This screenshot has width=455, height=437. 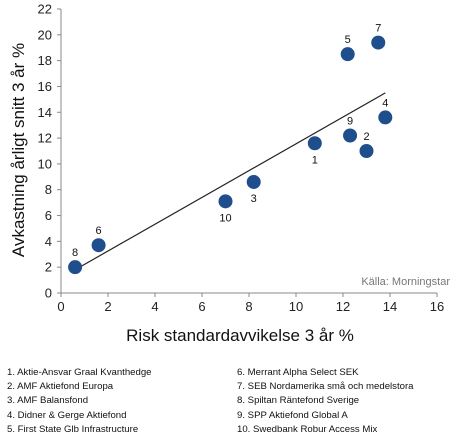 I want to click on data-point-label: 9, so click(x=350, y=122).